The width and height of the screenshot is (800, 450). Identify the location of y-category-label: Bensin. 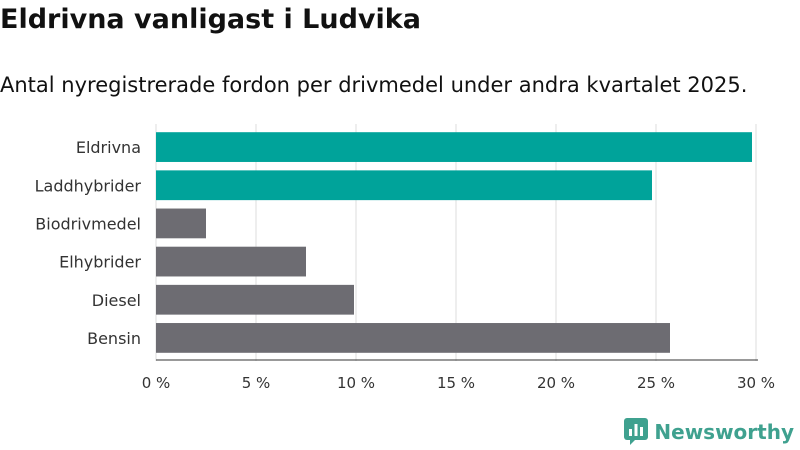
(114, 338).